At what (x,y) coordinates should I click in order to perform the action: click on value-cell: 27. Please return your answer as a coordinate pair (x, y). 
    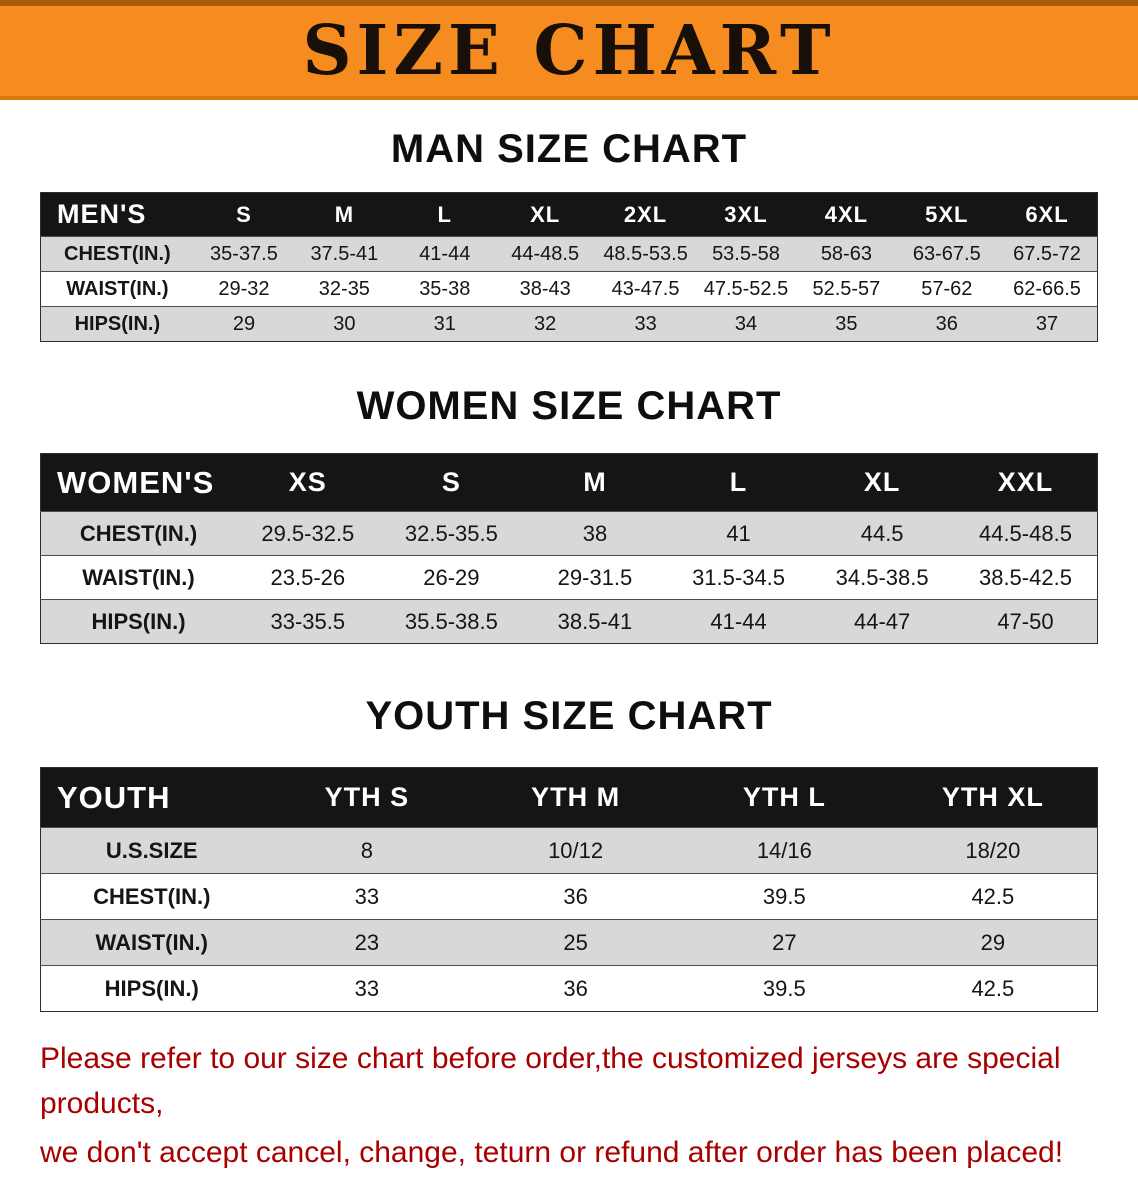
    Looking at the image, I should click on (784, 942).